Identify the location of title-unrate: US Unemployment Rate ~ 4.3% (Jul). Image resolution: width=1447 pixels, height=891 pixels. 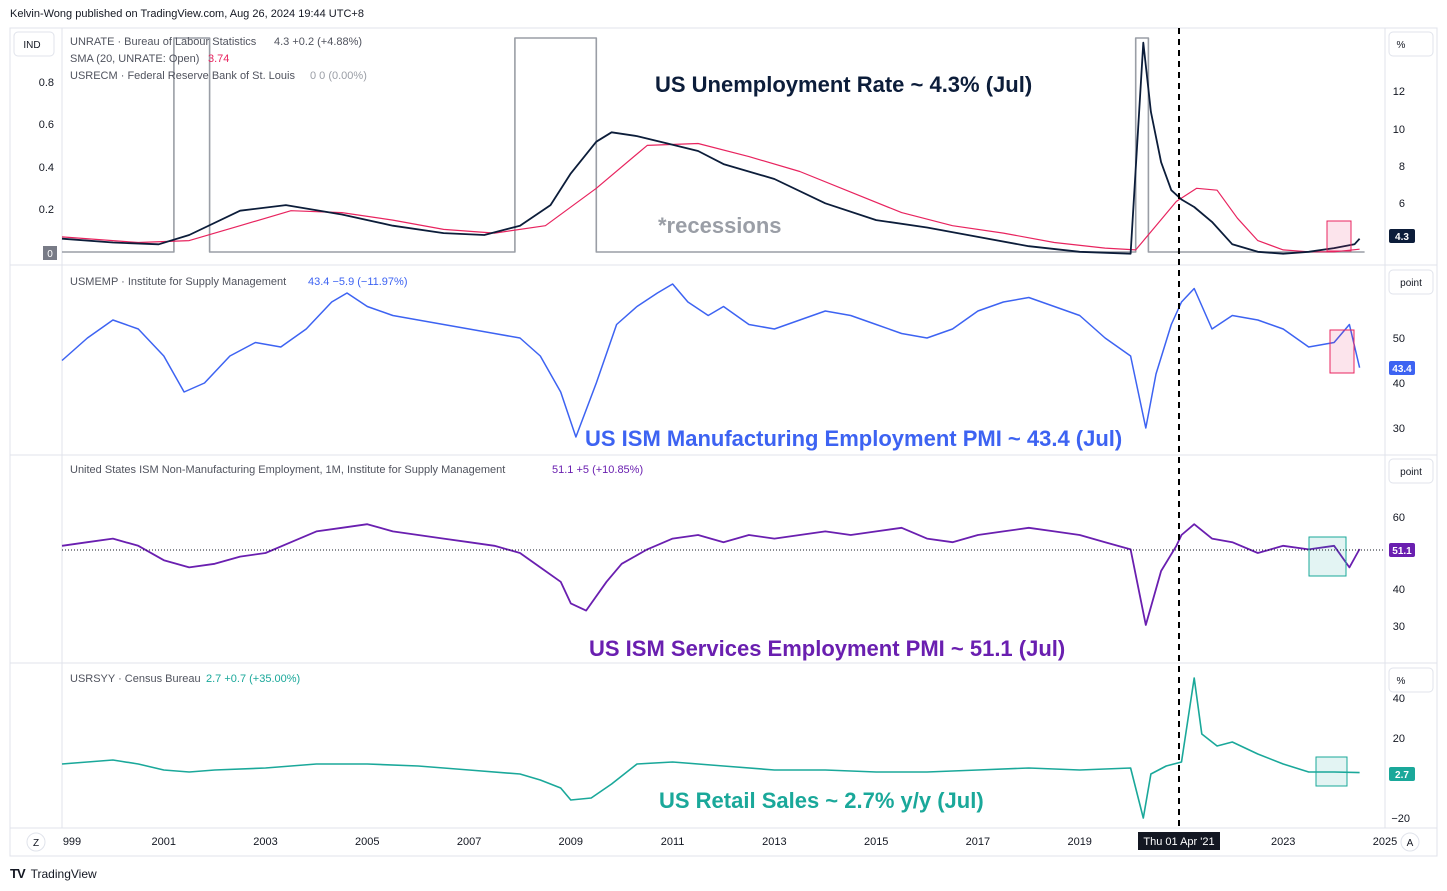
(843, 84).